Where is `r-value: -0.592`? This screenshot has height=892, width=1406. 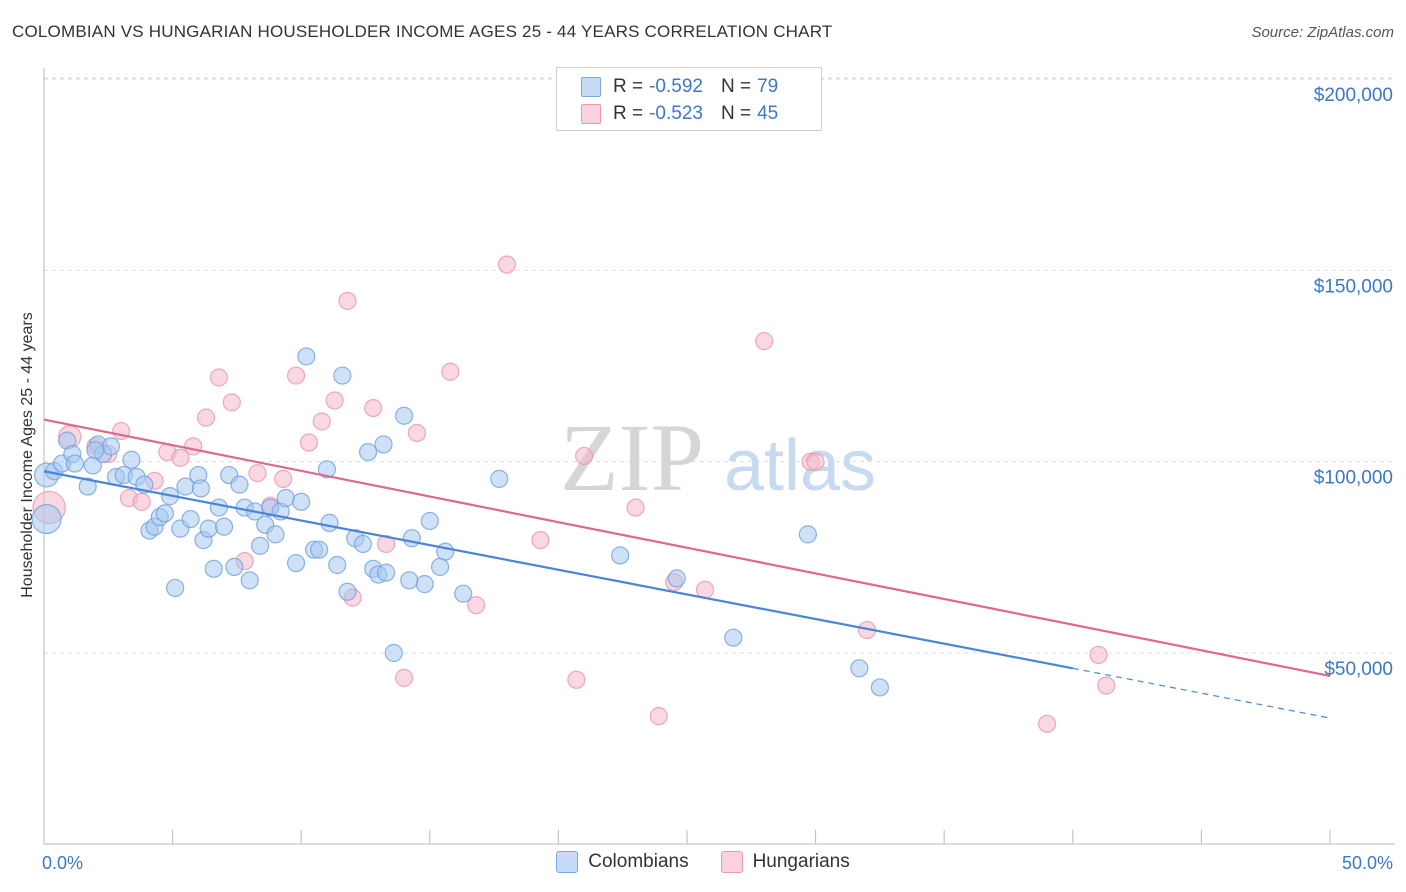
r-value: -0.592 is located at coordinates (676, 86).